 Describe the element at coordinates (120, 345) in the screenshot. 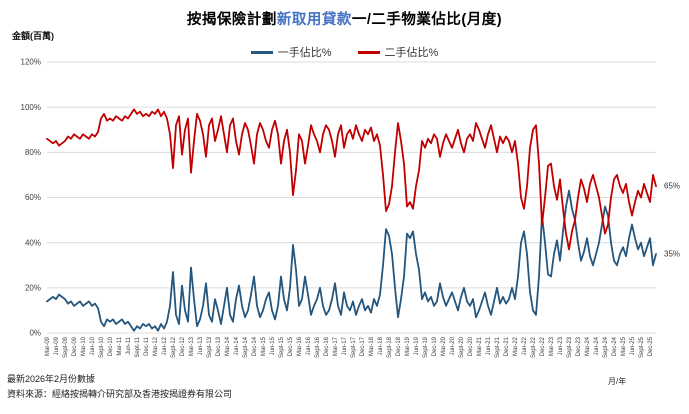

I see `x-tick-label: Mar-11` at that location.